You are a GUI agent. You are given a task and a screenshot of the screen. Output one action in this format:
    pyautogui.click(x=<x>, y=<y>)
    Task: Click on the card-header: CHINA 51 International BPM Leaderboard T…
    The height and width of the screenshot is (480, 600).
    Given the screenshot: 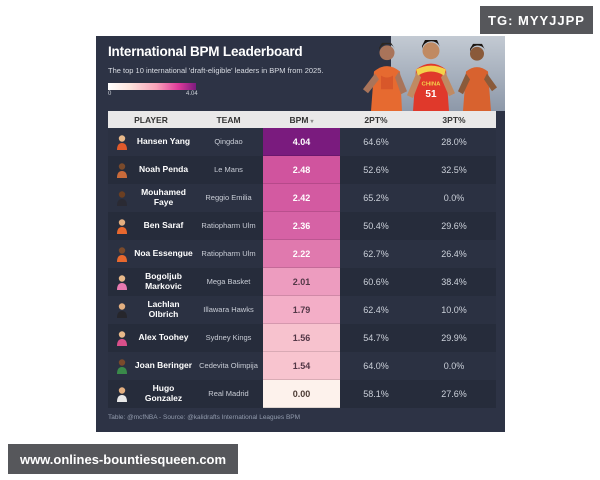 What is the action you would take?
    pyautogui.click(x=300, y=73)
    